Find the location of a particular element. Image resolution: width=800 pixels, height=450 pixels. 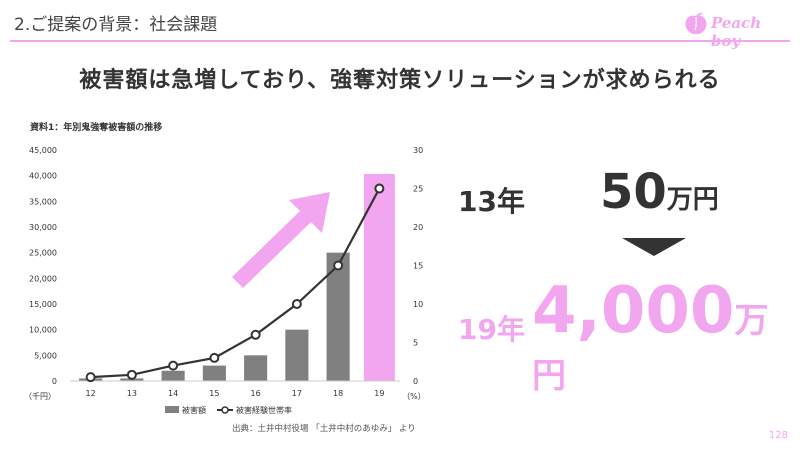

before-year-label: 13年 is located at coordinates (491, 201).